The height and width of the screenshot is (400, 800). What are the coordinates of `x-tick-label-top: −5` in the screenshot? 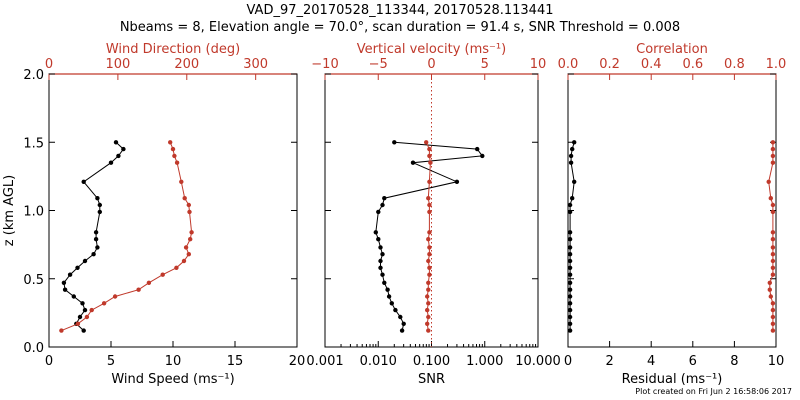 It's located at (378, 64).